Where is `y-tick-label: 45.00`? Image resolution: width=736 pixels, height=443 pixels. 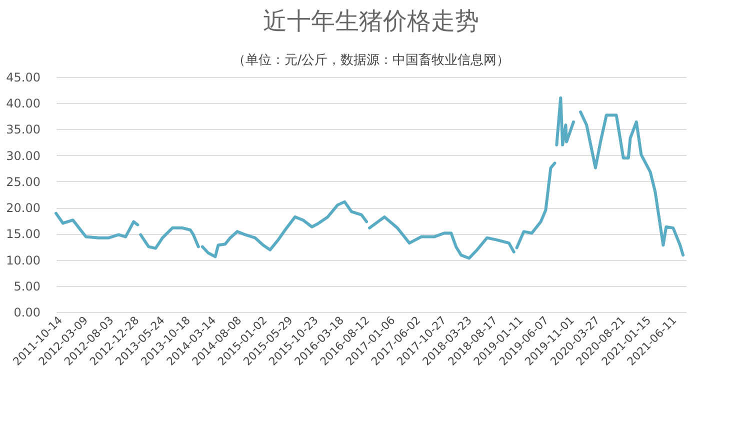 y-tick-label: 45.00 is located at coordinates (23, 77).